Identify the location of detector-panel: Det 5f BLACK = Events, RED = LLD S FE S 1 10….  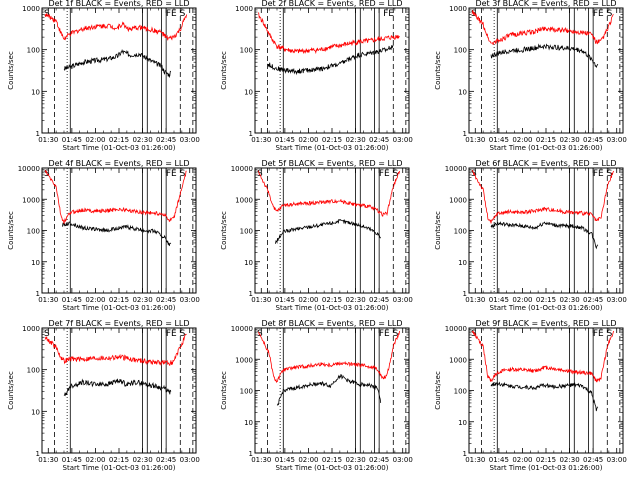
(319, 239).